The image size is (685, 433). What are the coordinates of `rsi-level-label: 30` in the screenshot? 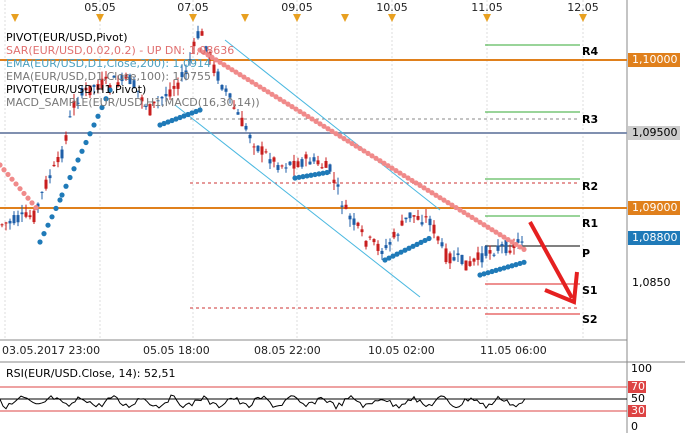 It's located at (638, 410).